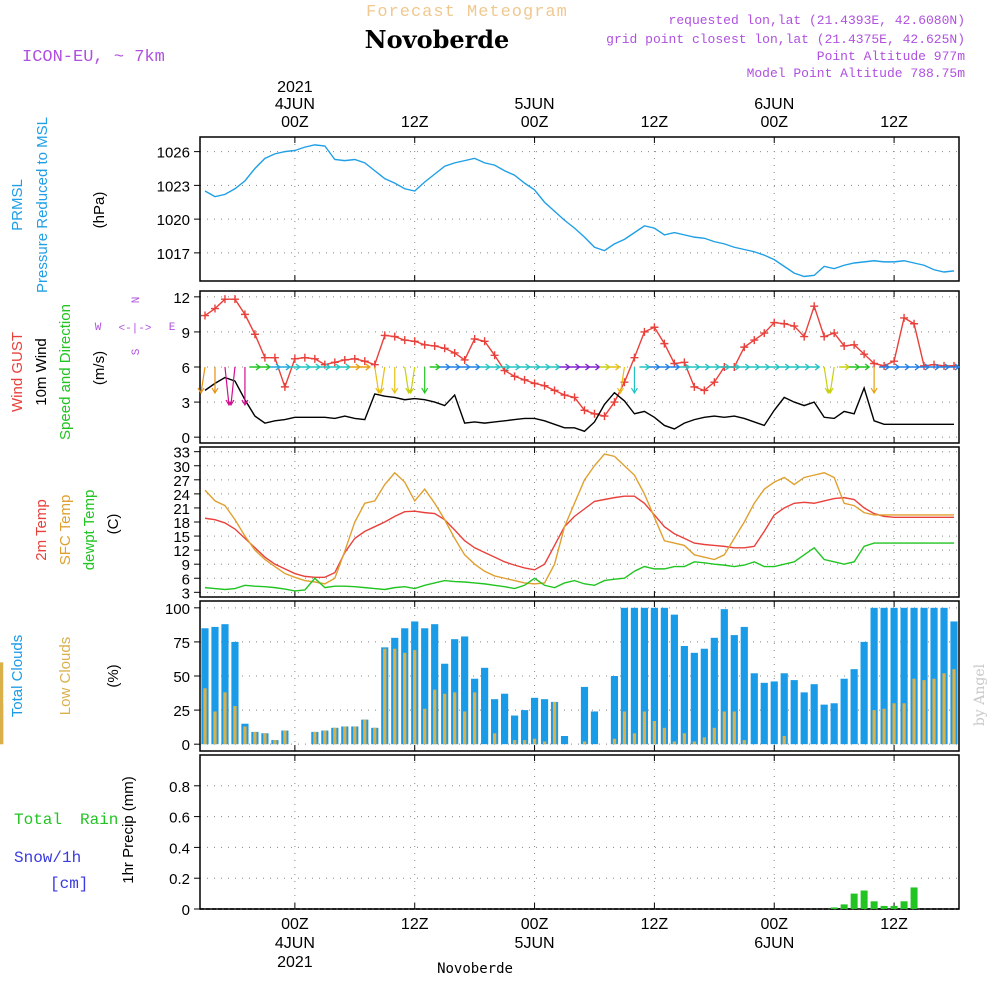 The height and width of the screenshot is (1000, 1000). What do you see at coordinates (65, 530) in the screenshot?
I see `temp-label-sfc: SFC Temp` at bounding box center [65, 530].